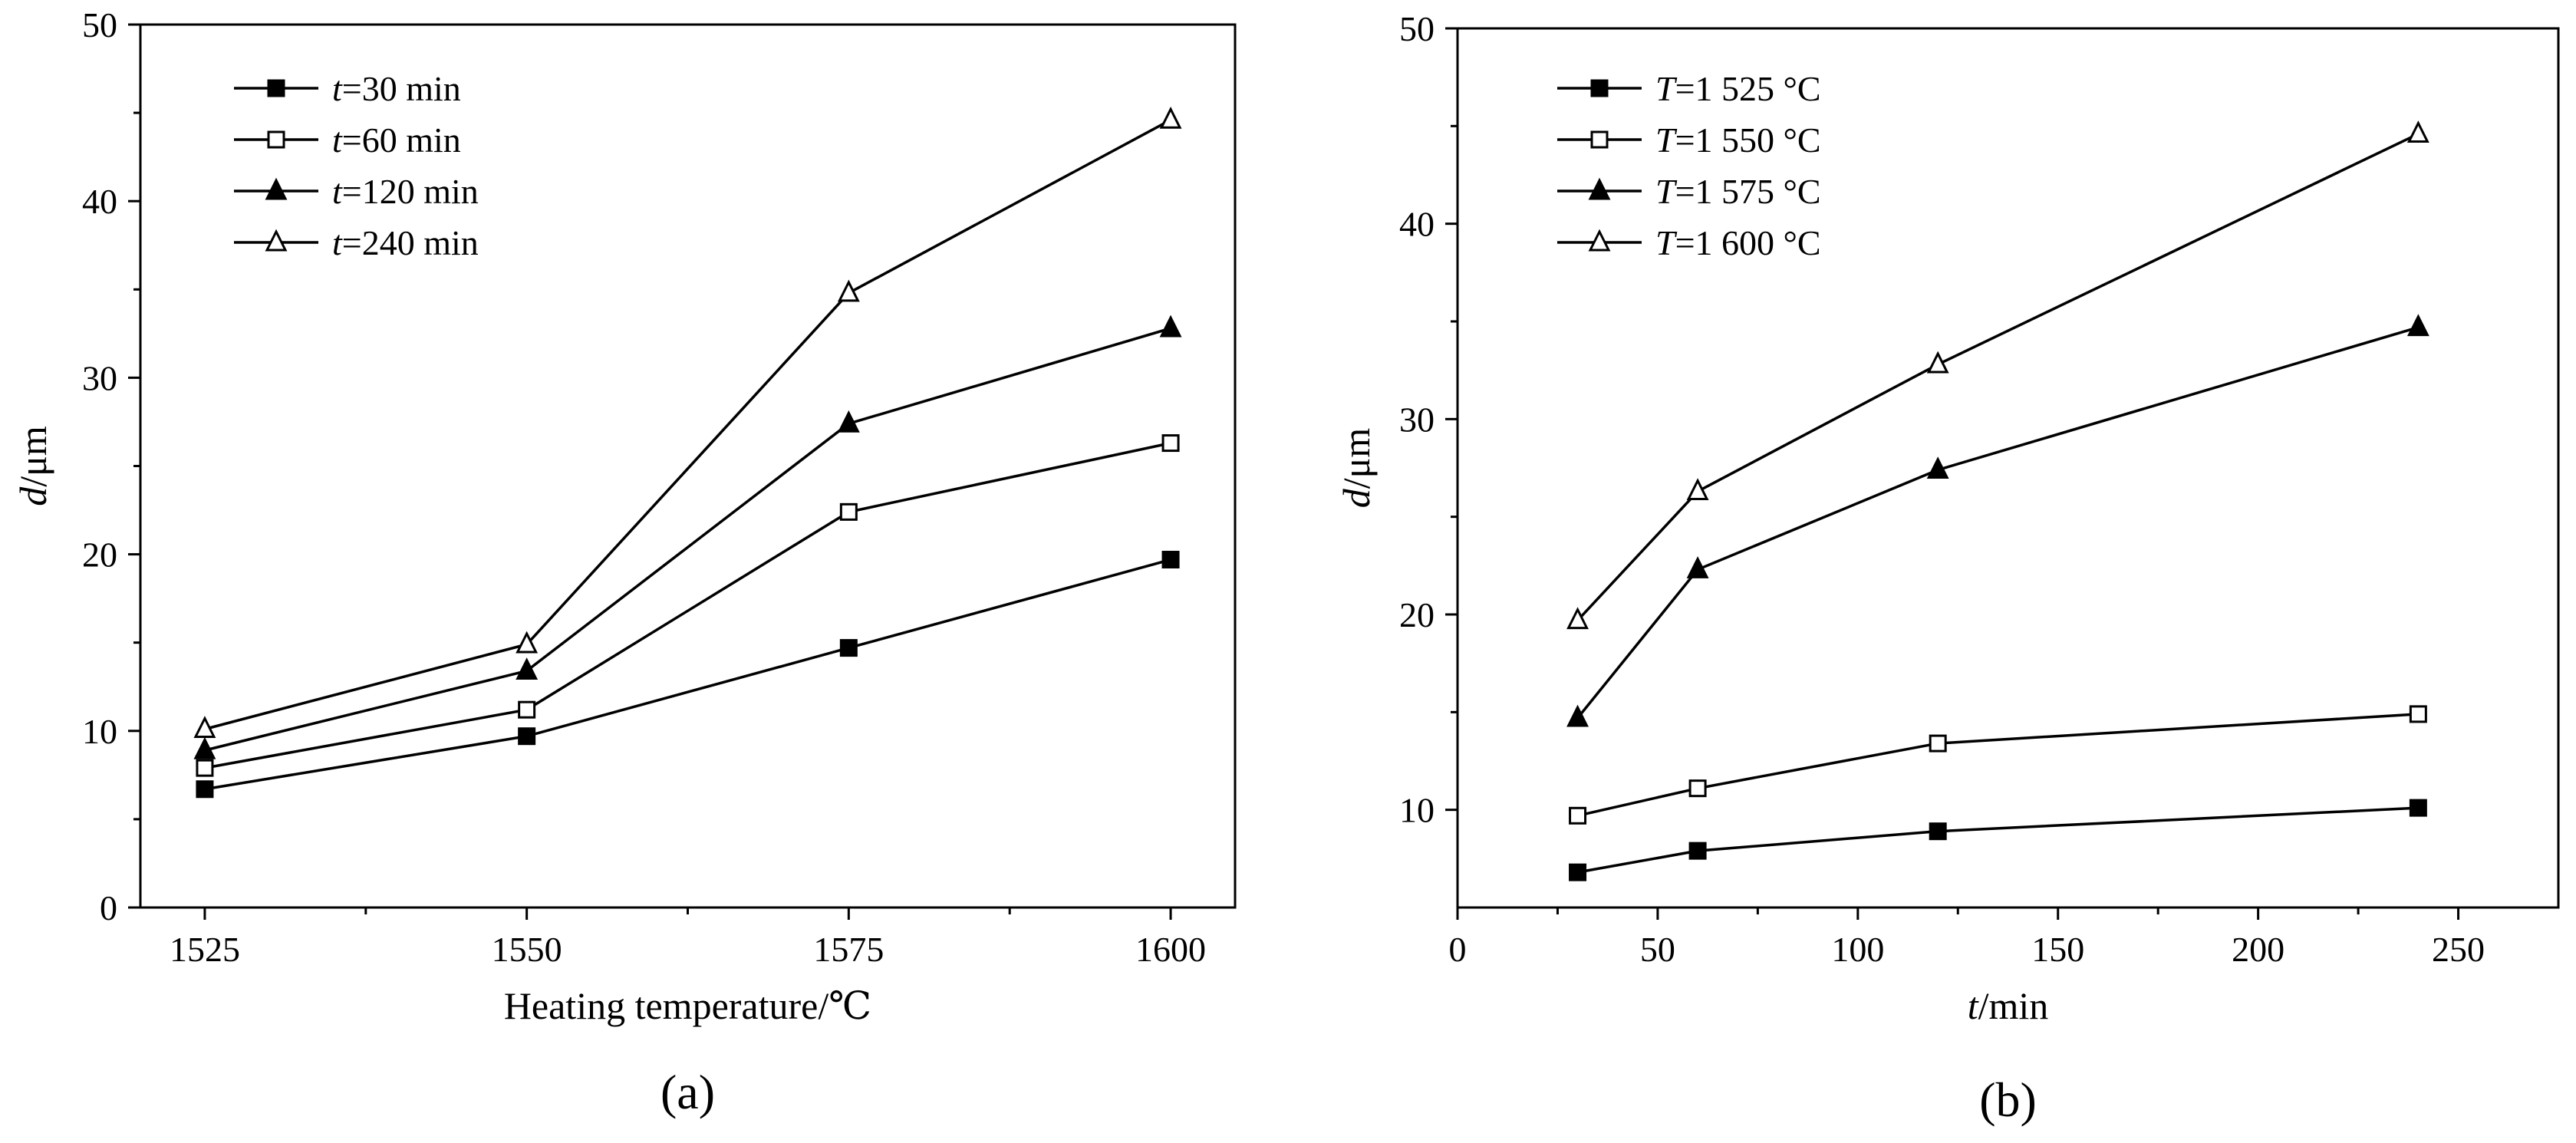  What do you see at coordinates (1356, 459) in the screenshot?
I see `y-axis-unit: /μm` at bounding box center [1356, 459].